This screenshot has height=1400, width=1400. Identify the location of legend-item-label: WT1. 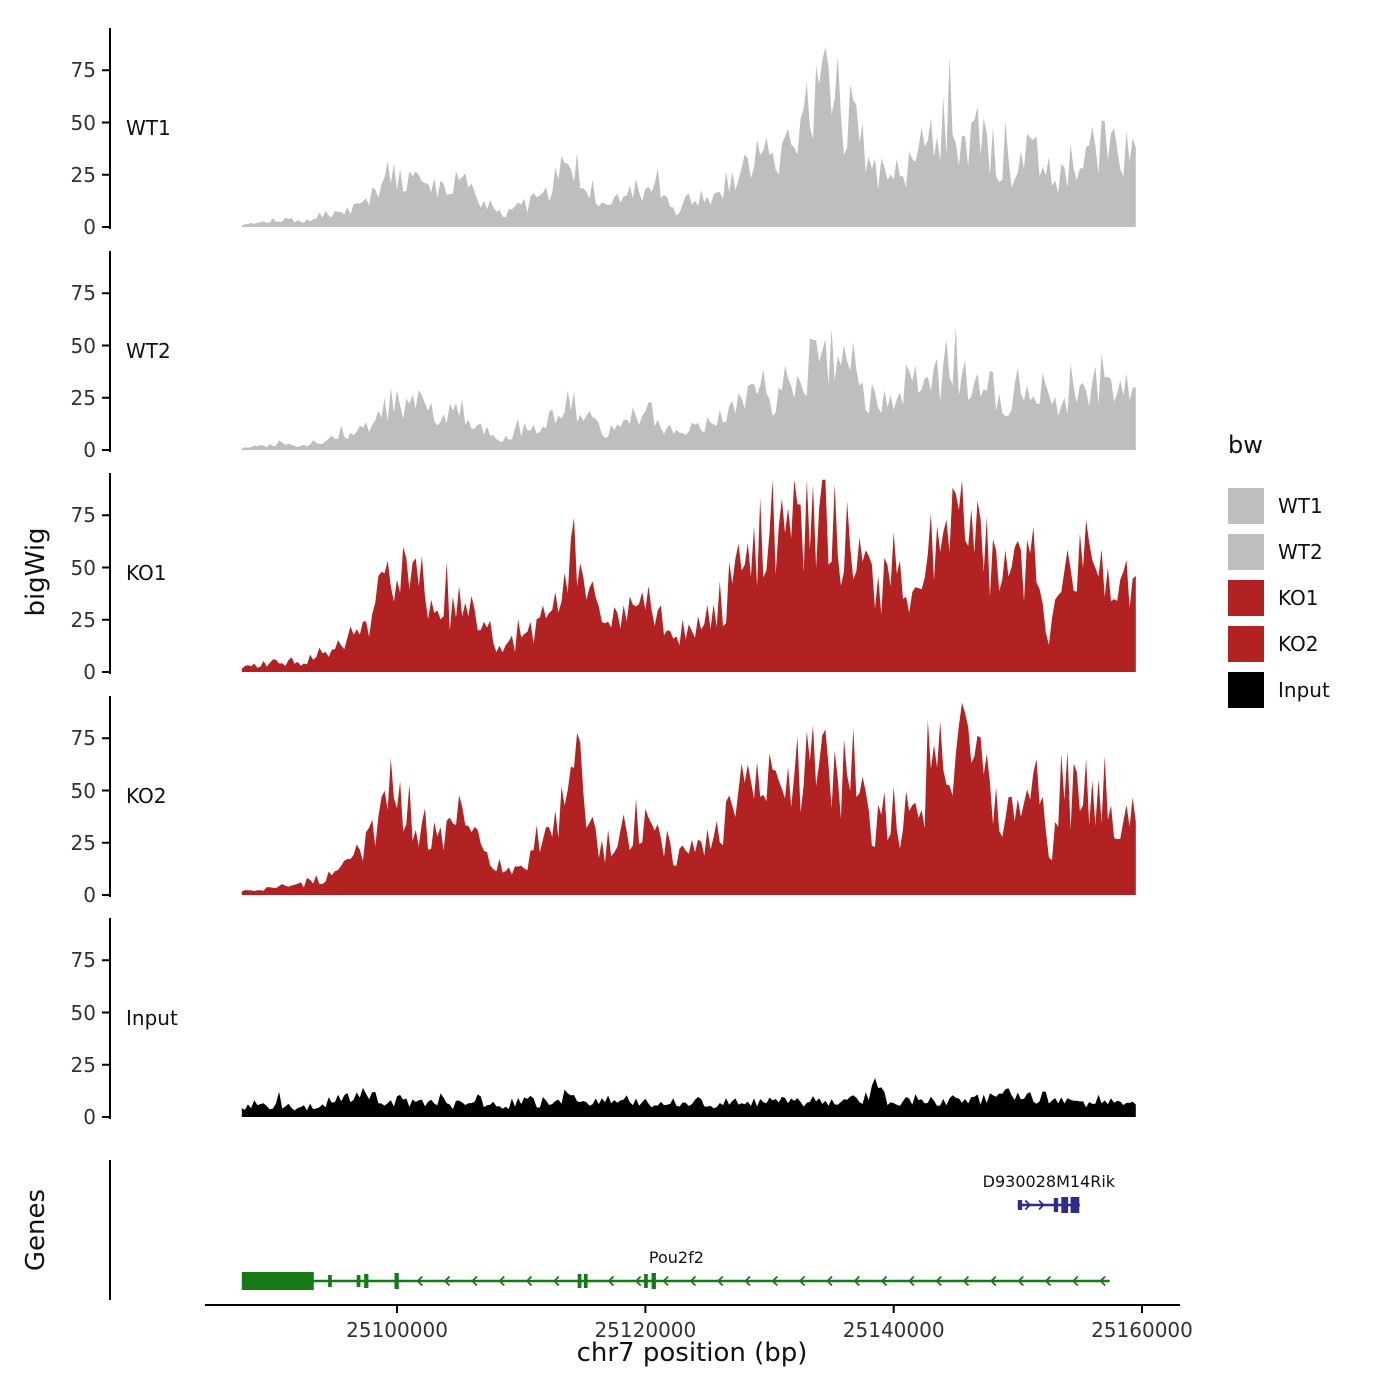
(1300, 506).